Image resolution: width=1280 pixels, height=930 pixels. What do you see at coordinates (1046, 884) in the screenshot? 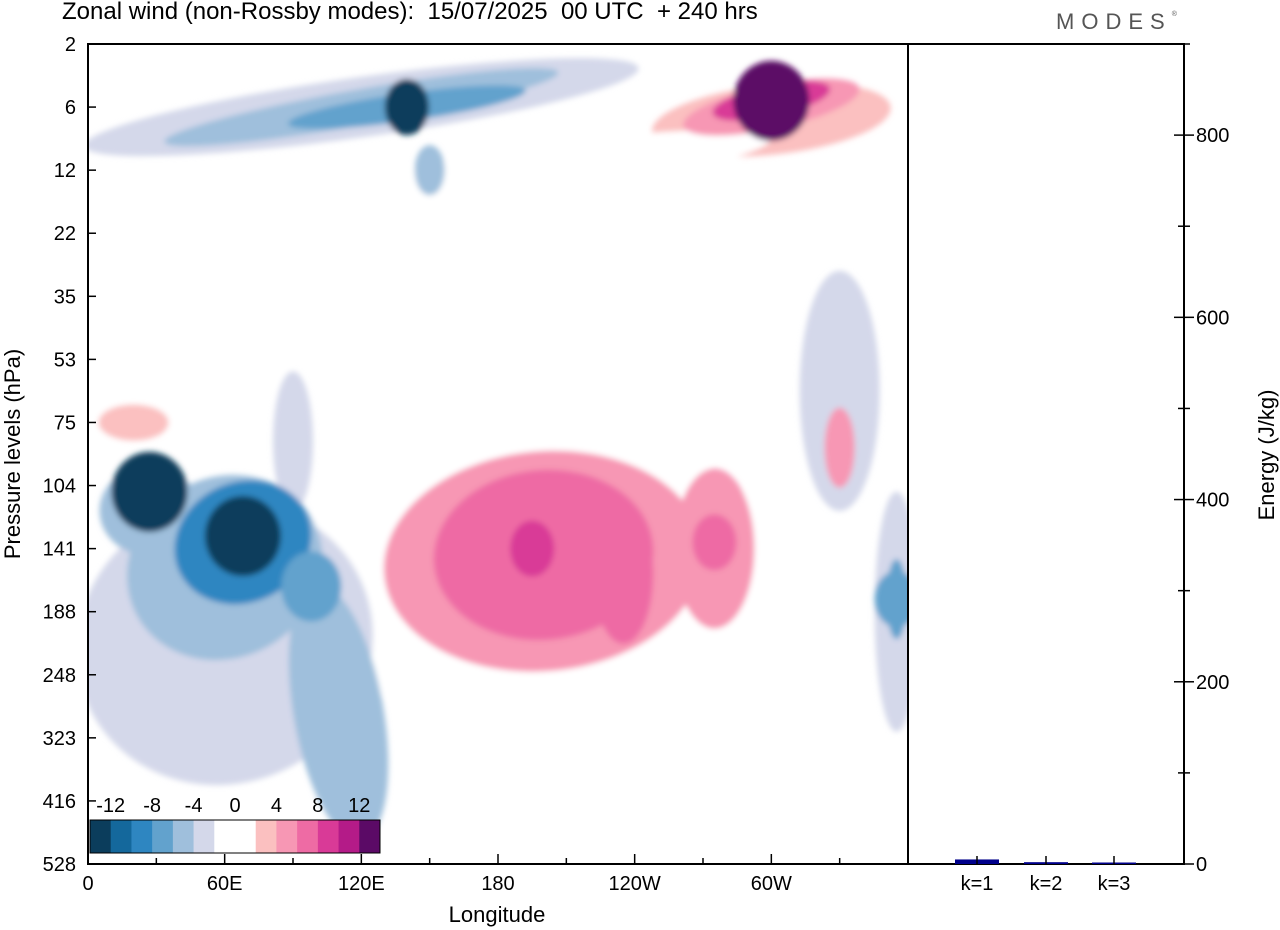
I see `energy-category-label: k=2` at bounding box center [1046, 884].